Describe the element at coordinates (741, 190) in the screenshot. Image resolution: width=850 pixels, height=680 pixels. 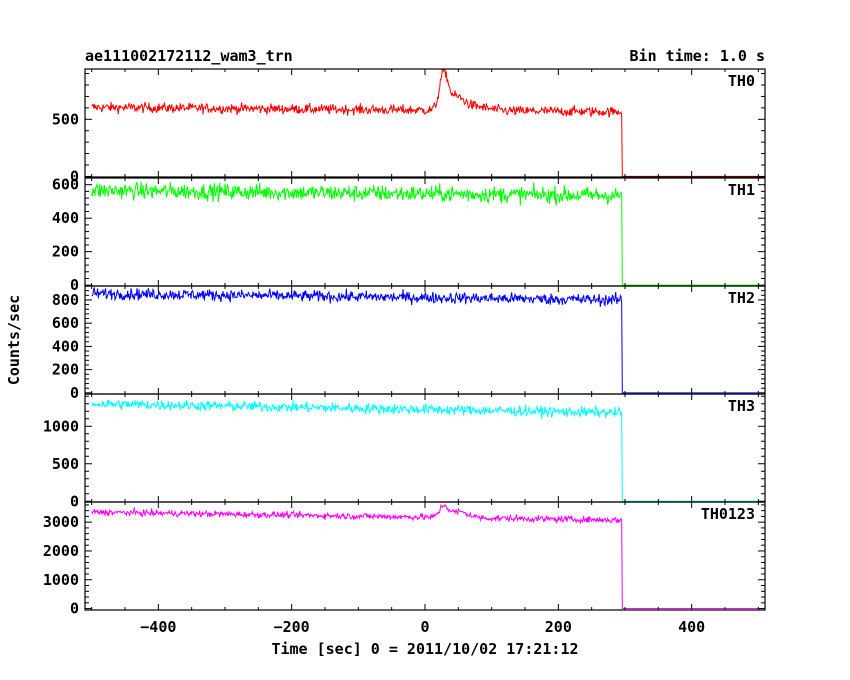
I see `panel-label-th1: TH1` at that location.